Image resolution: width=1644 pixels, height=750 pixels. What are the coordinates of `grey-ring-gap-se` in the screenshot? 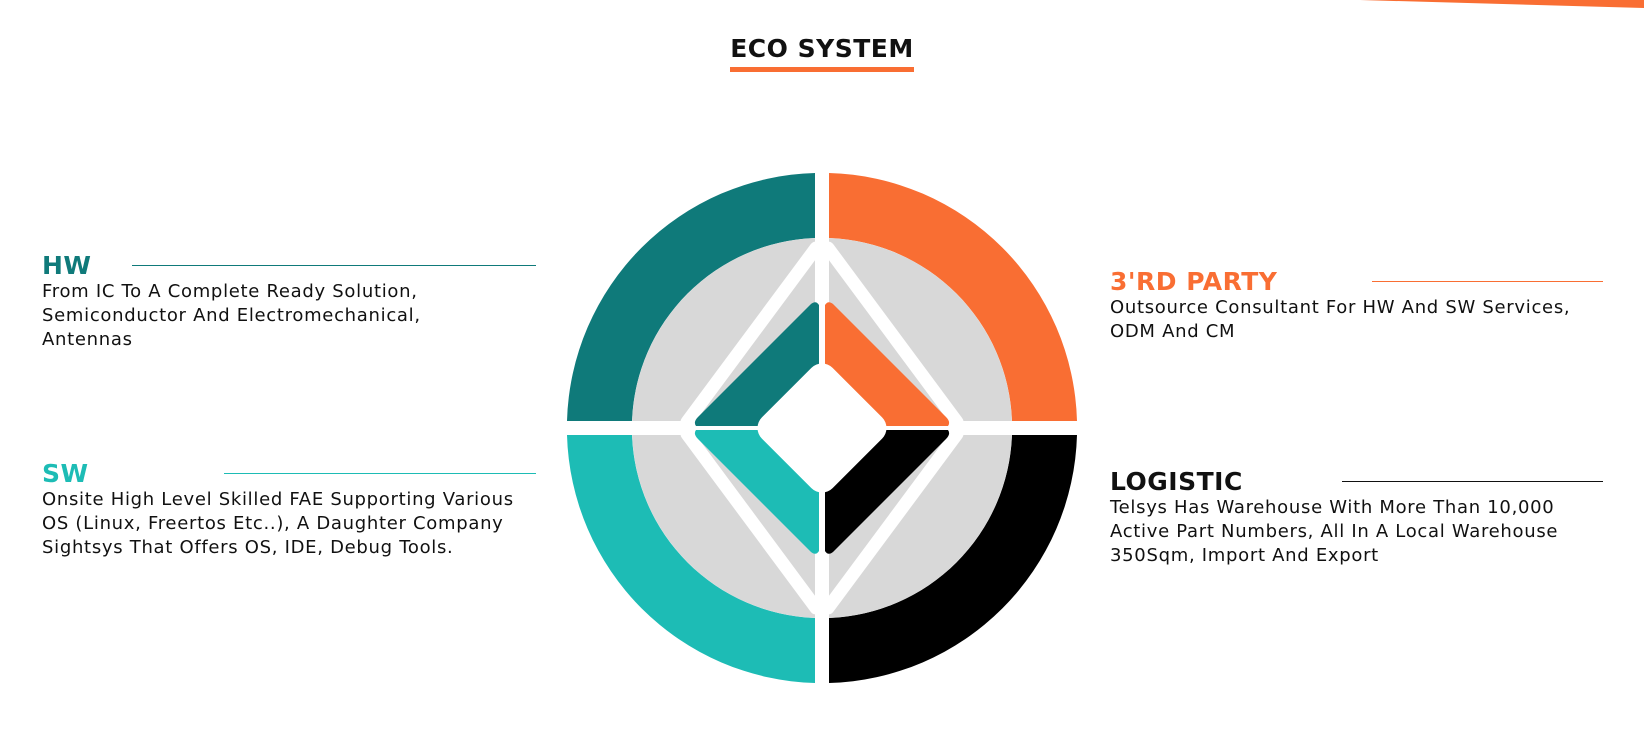 It's located at (892, 521).